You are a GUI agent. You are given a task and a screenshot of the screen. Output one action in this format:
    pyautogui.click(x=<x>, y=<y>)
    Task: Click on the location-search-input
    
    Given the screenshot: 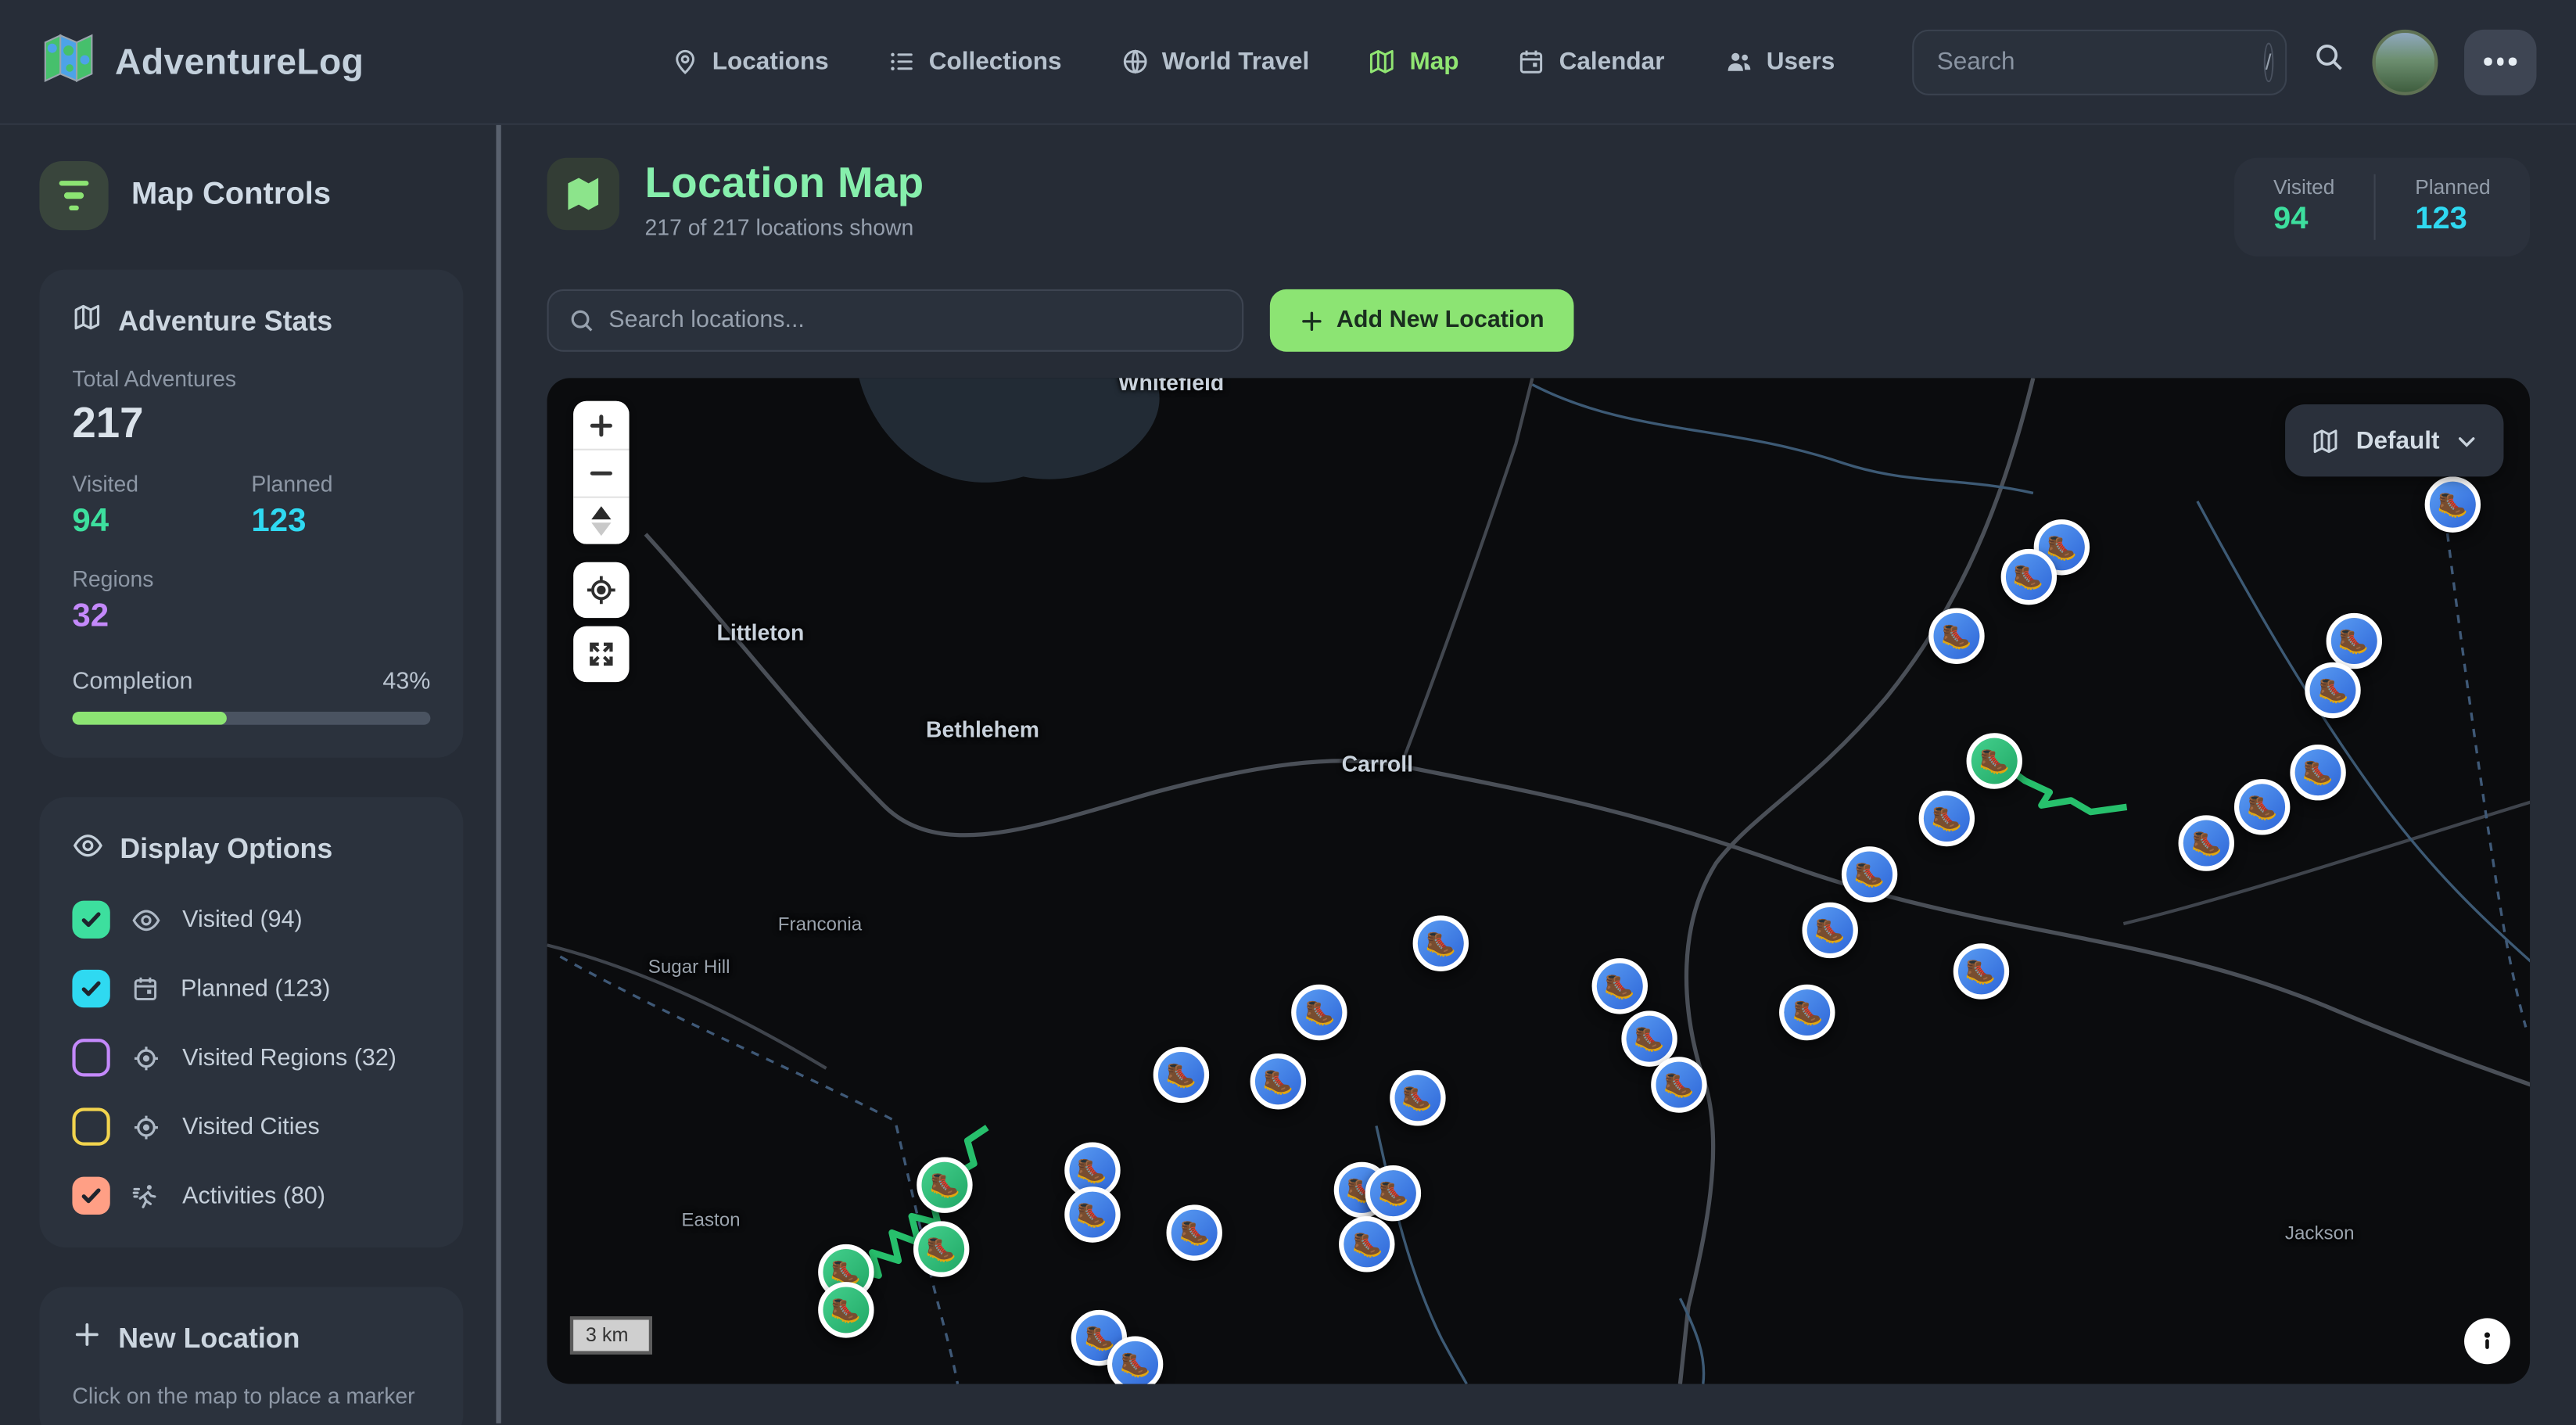 What is the action you would take?
    pyautogui.click(x=915, y=320)
    